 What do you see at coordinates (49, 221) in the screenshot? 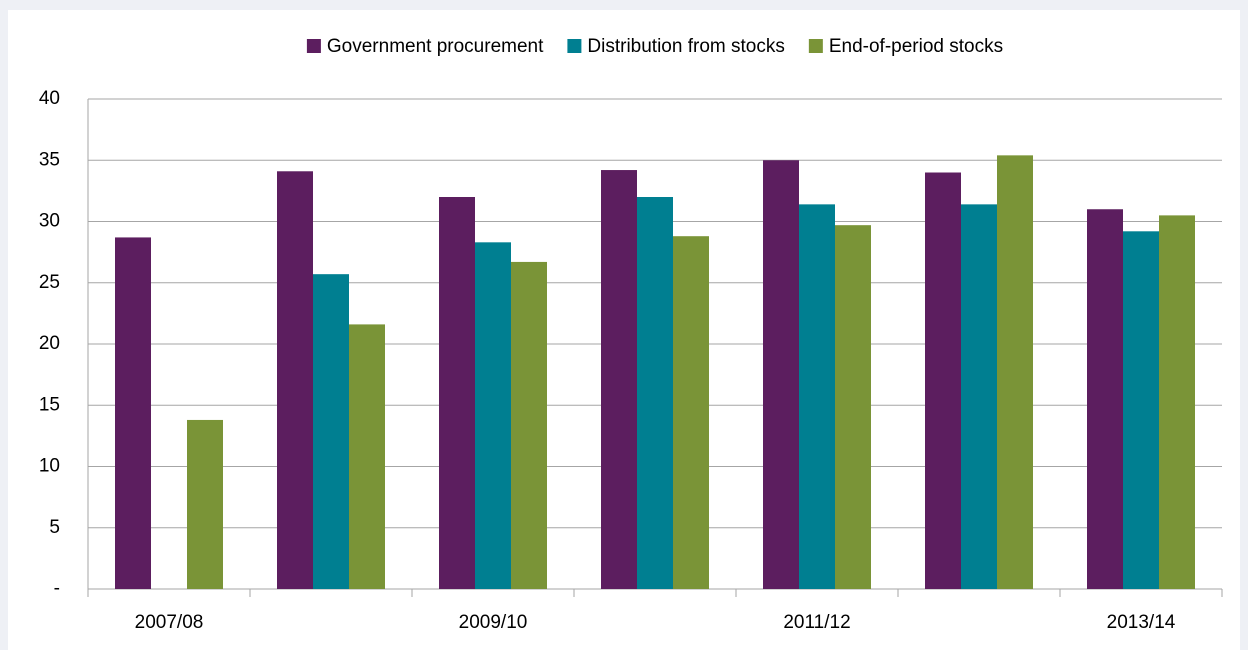
I see `y-tick-label: 30` at bounding box center [49, 221].